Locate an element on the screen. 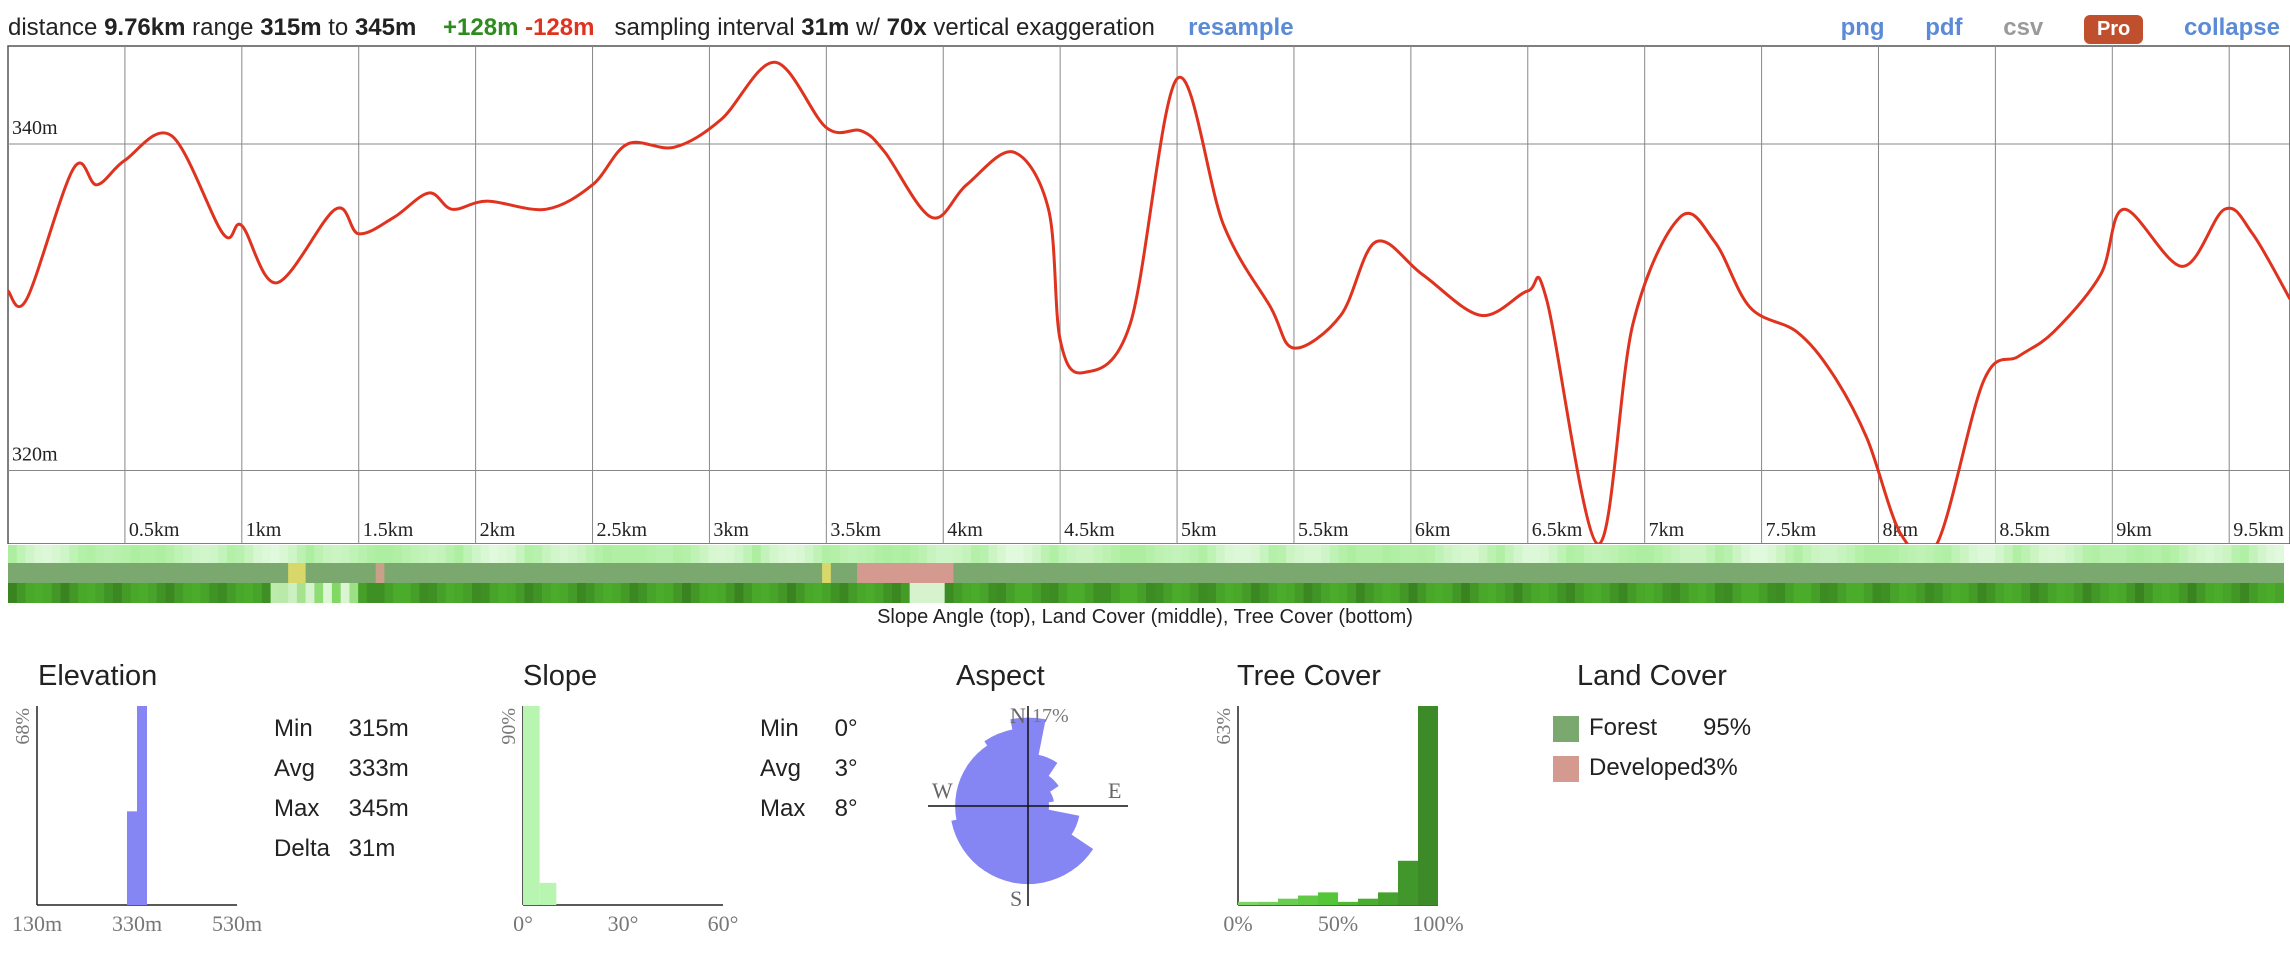  y-max-label: 63% is located at coordinates (1224, 726).